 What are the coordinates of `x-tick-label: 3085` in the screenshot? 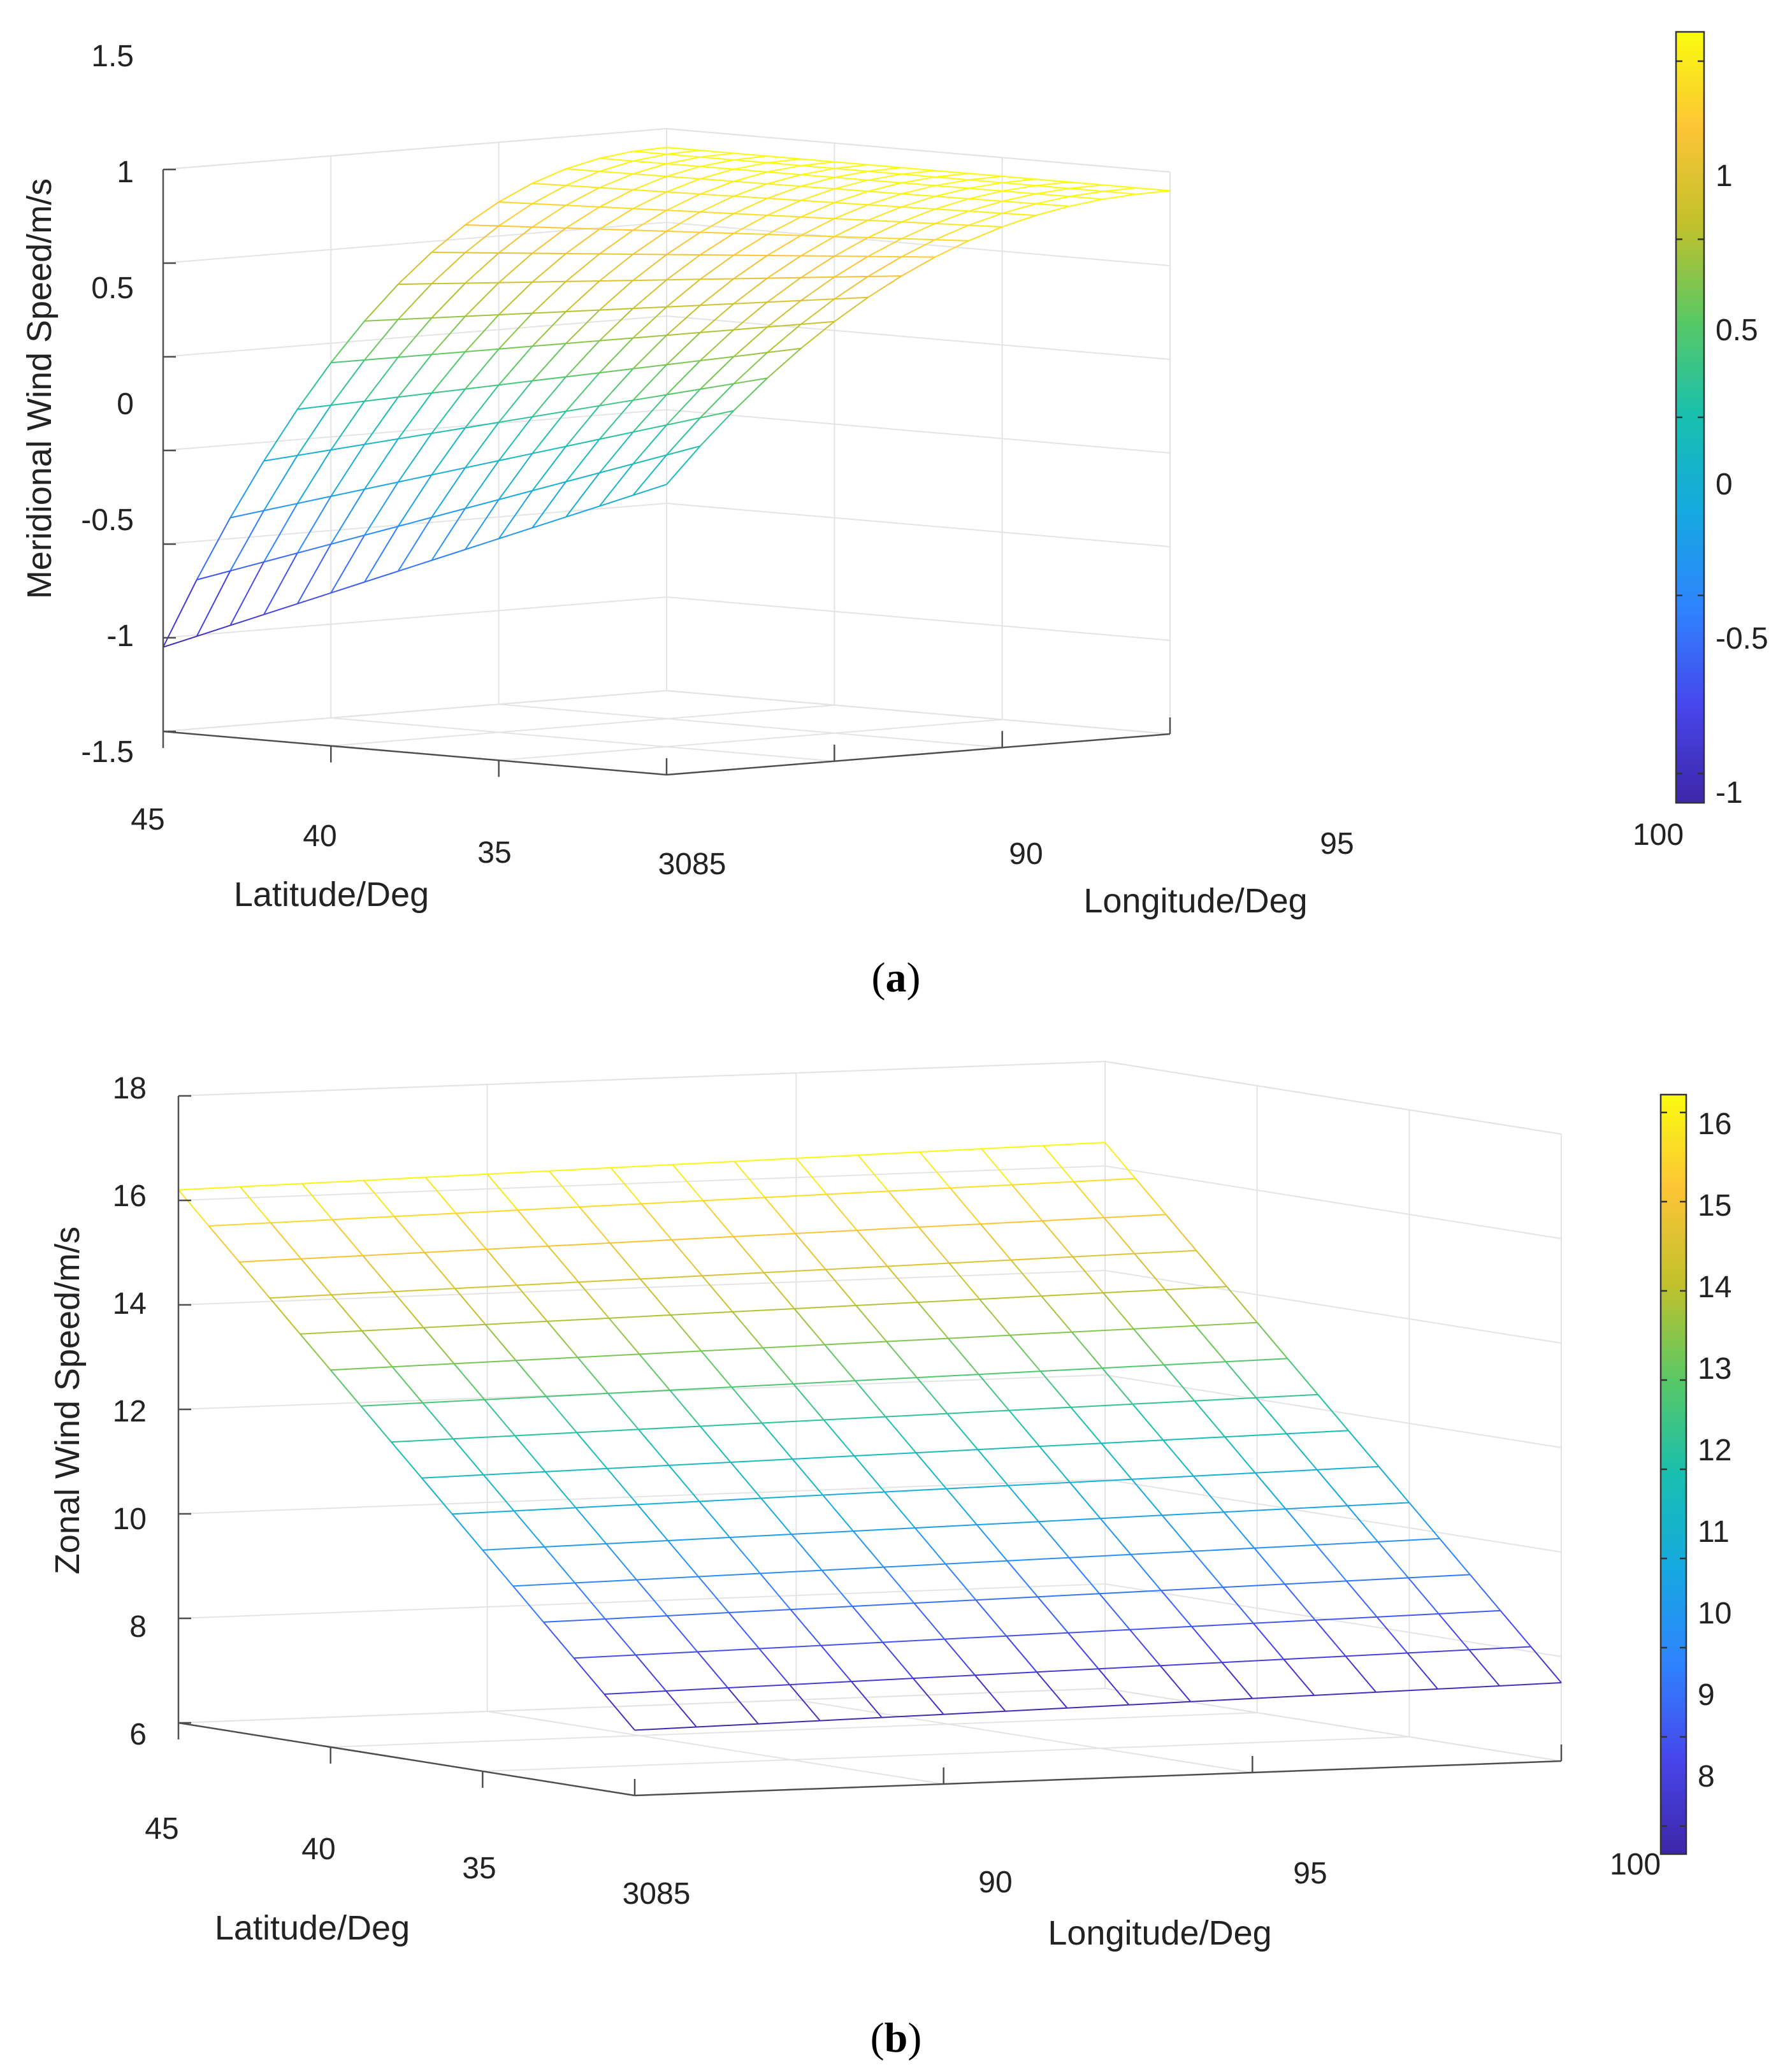 It's located at (692, 864).